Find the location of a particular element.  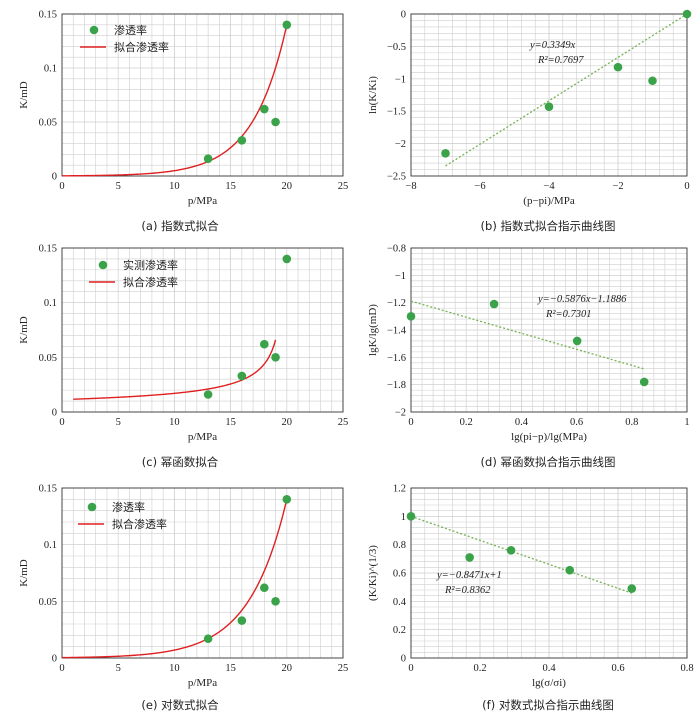

y-tick-label: 1 is located at coordinates (403, 517).